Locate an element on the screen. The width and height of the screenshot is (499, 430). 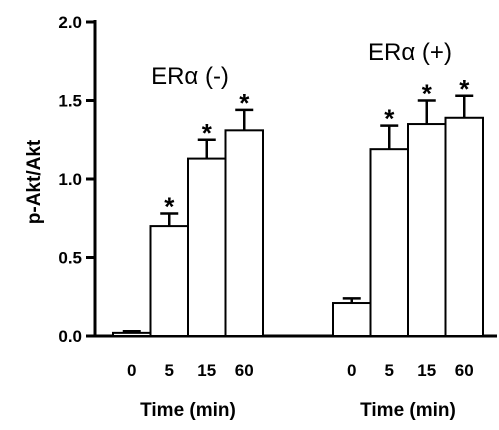
y-tick-label: 1.5 is located at coordinates (70, 101).